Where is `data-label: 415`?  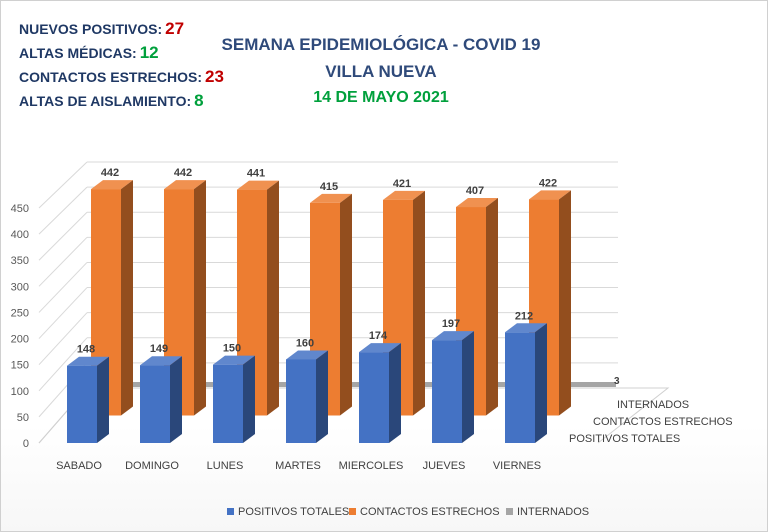
data-label: 415 is located at coordinates (329, 187).